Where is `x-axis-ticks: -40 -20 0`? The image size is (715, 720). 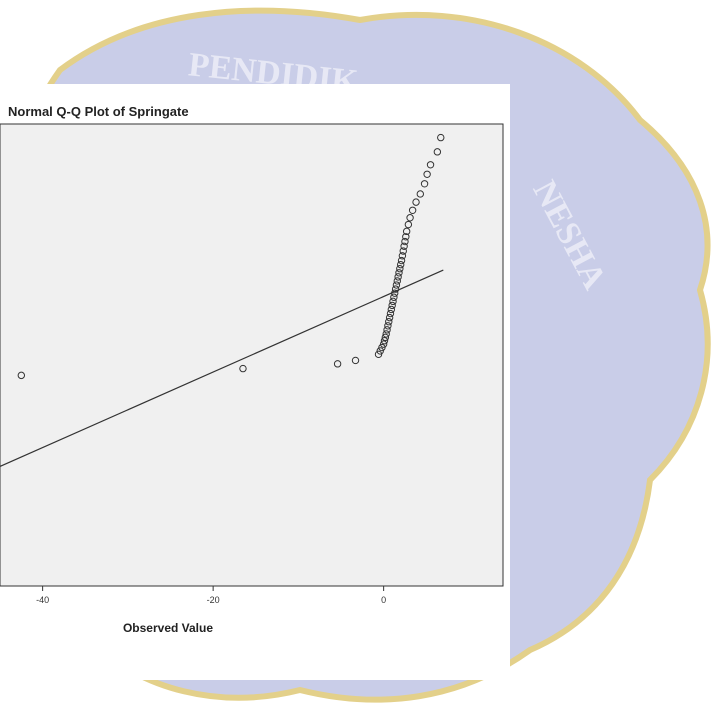
x-axis-ticks: -40 -20 0 is located at coordinates (211, 595).